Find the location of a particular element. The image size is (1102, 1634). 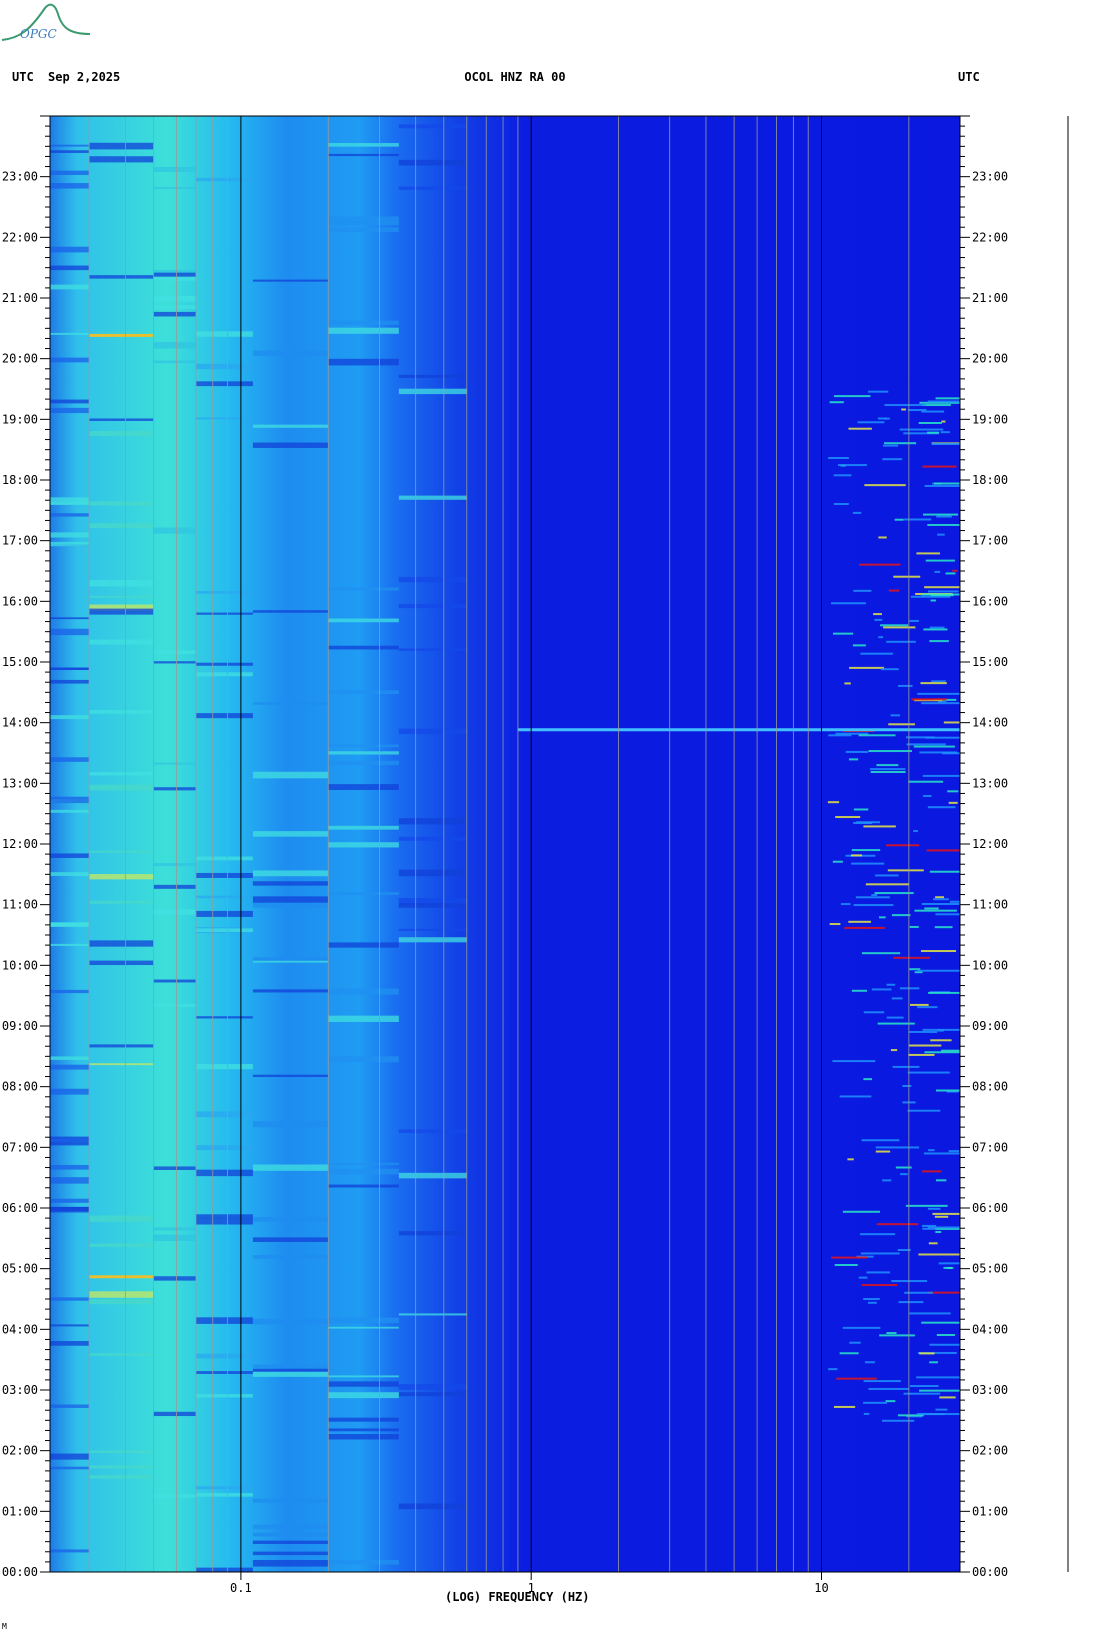

y-tick-label: 06:00 is located at coordinates (990, 1208).